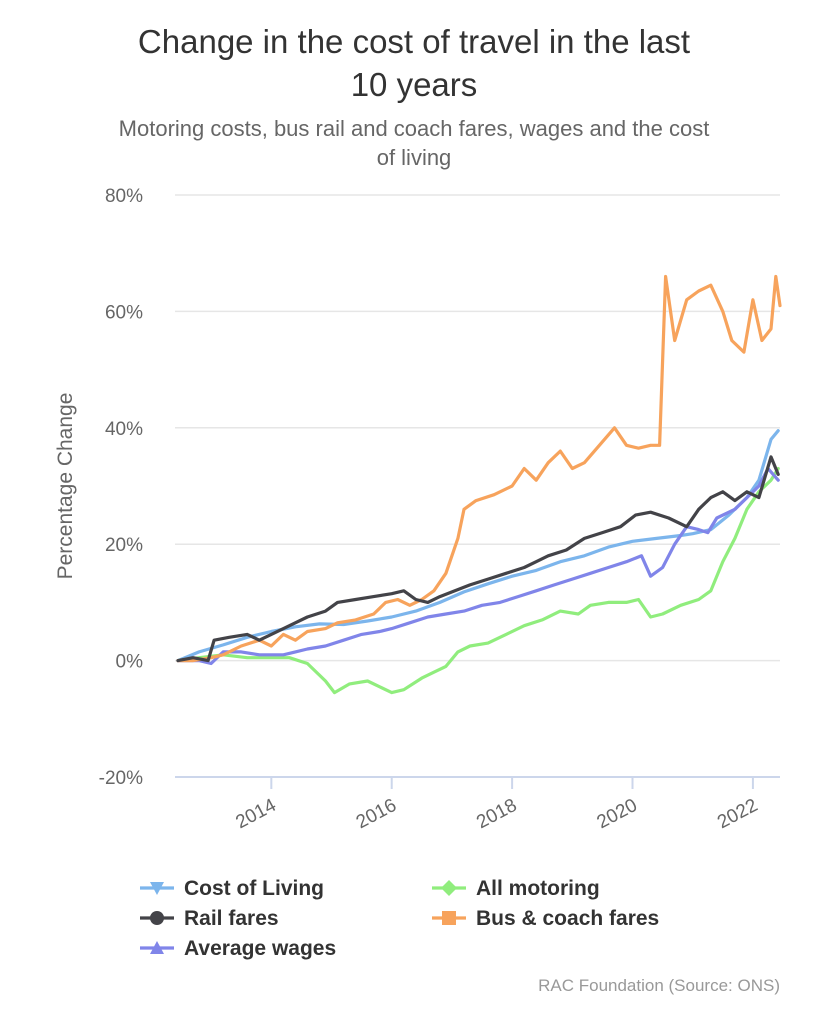 The width and height of the screenshot is (828, 1021). I want to click on legend-item-bus-coach-fares: Bus & coach fares, so click(545, 918).